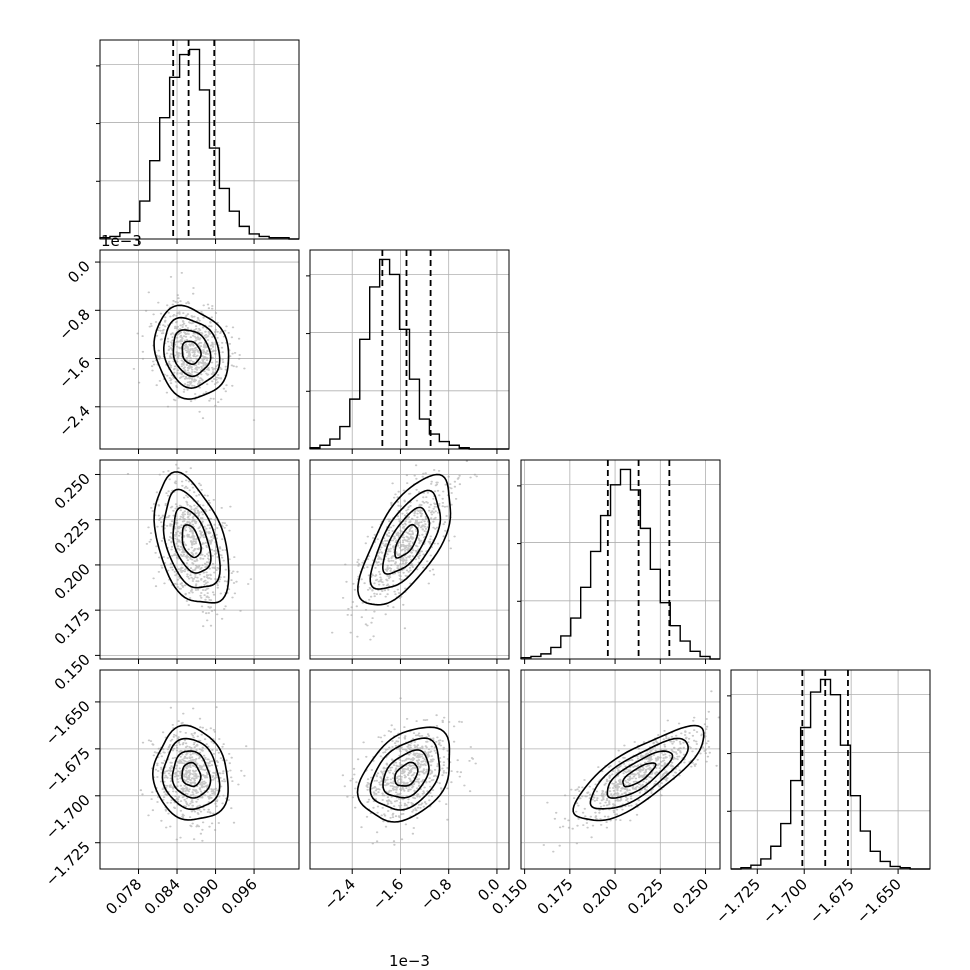 The image size is (970, 970). What do you see at coordinates (200, 896) in the screenshot?
I see `xtick-label-0-2: 0.090` at bounding box center [200, 896].